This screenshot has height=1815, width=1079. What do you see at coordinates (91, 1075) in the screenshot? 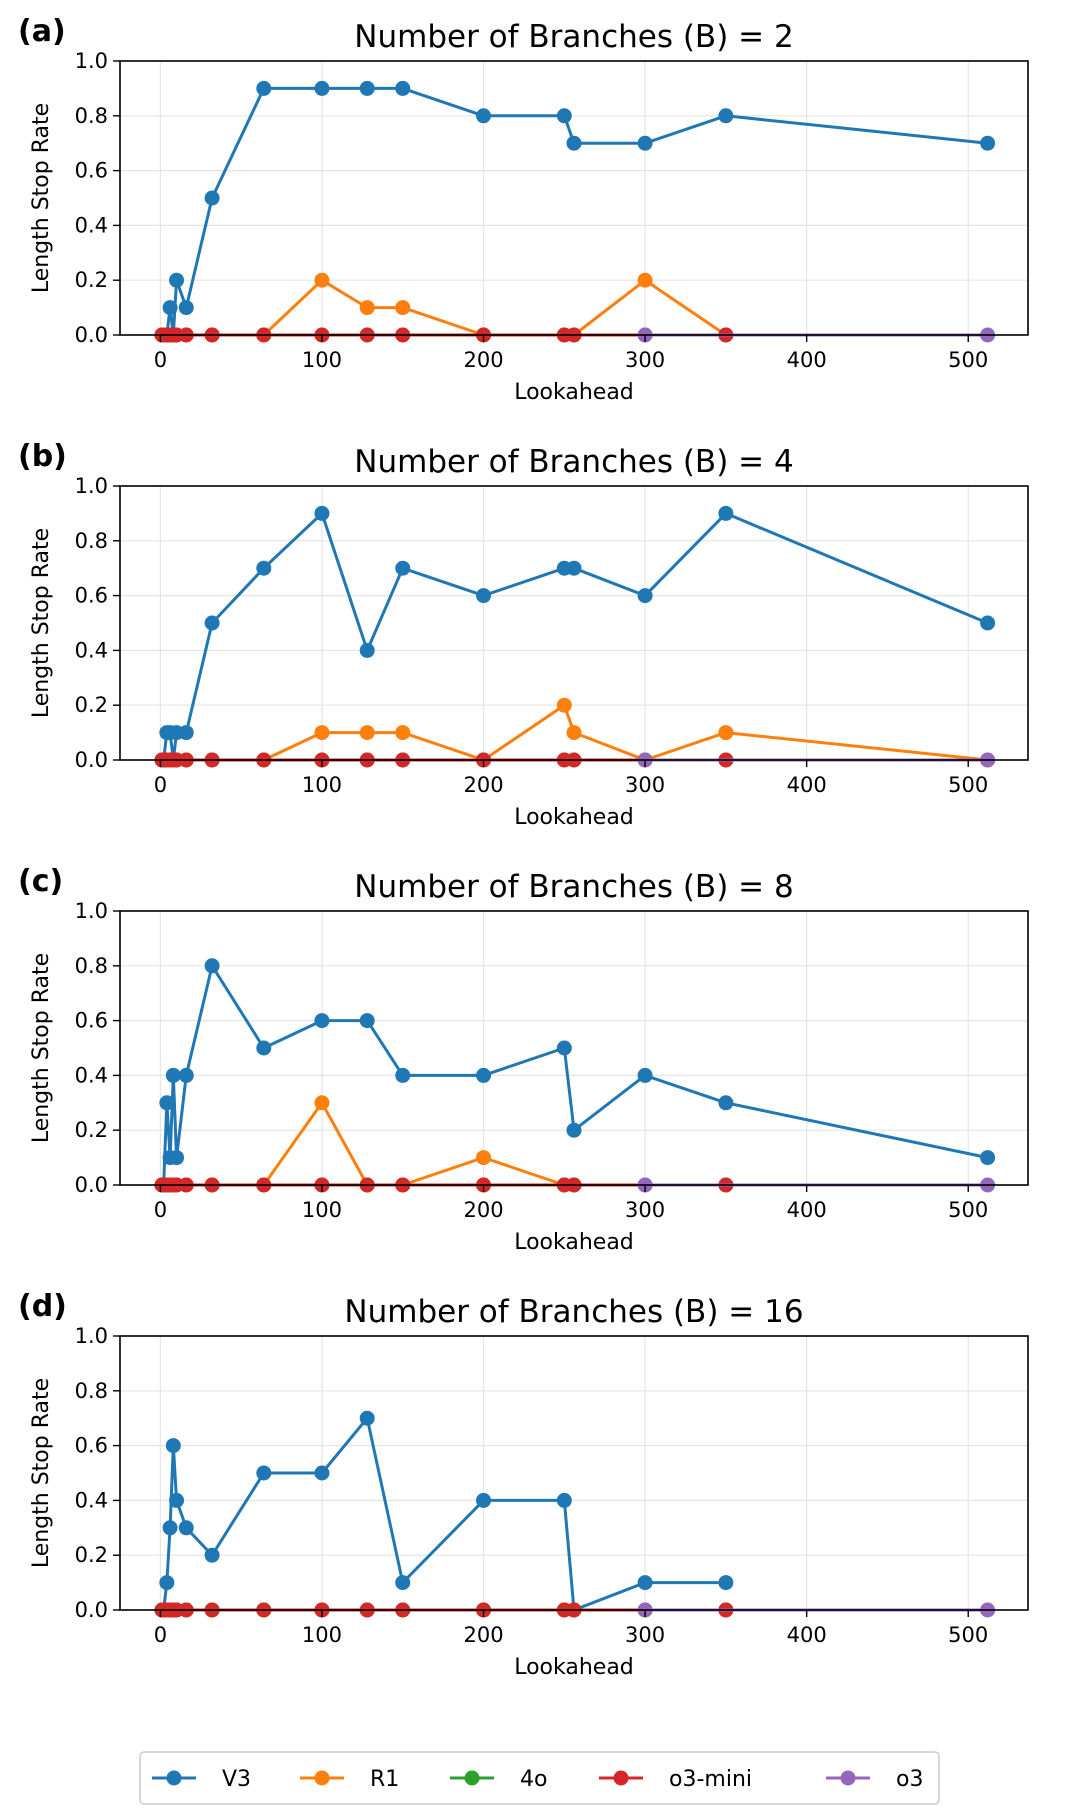
I see `chart-3-y-tick-label: 0.4` at bounding box center [91, 1075].